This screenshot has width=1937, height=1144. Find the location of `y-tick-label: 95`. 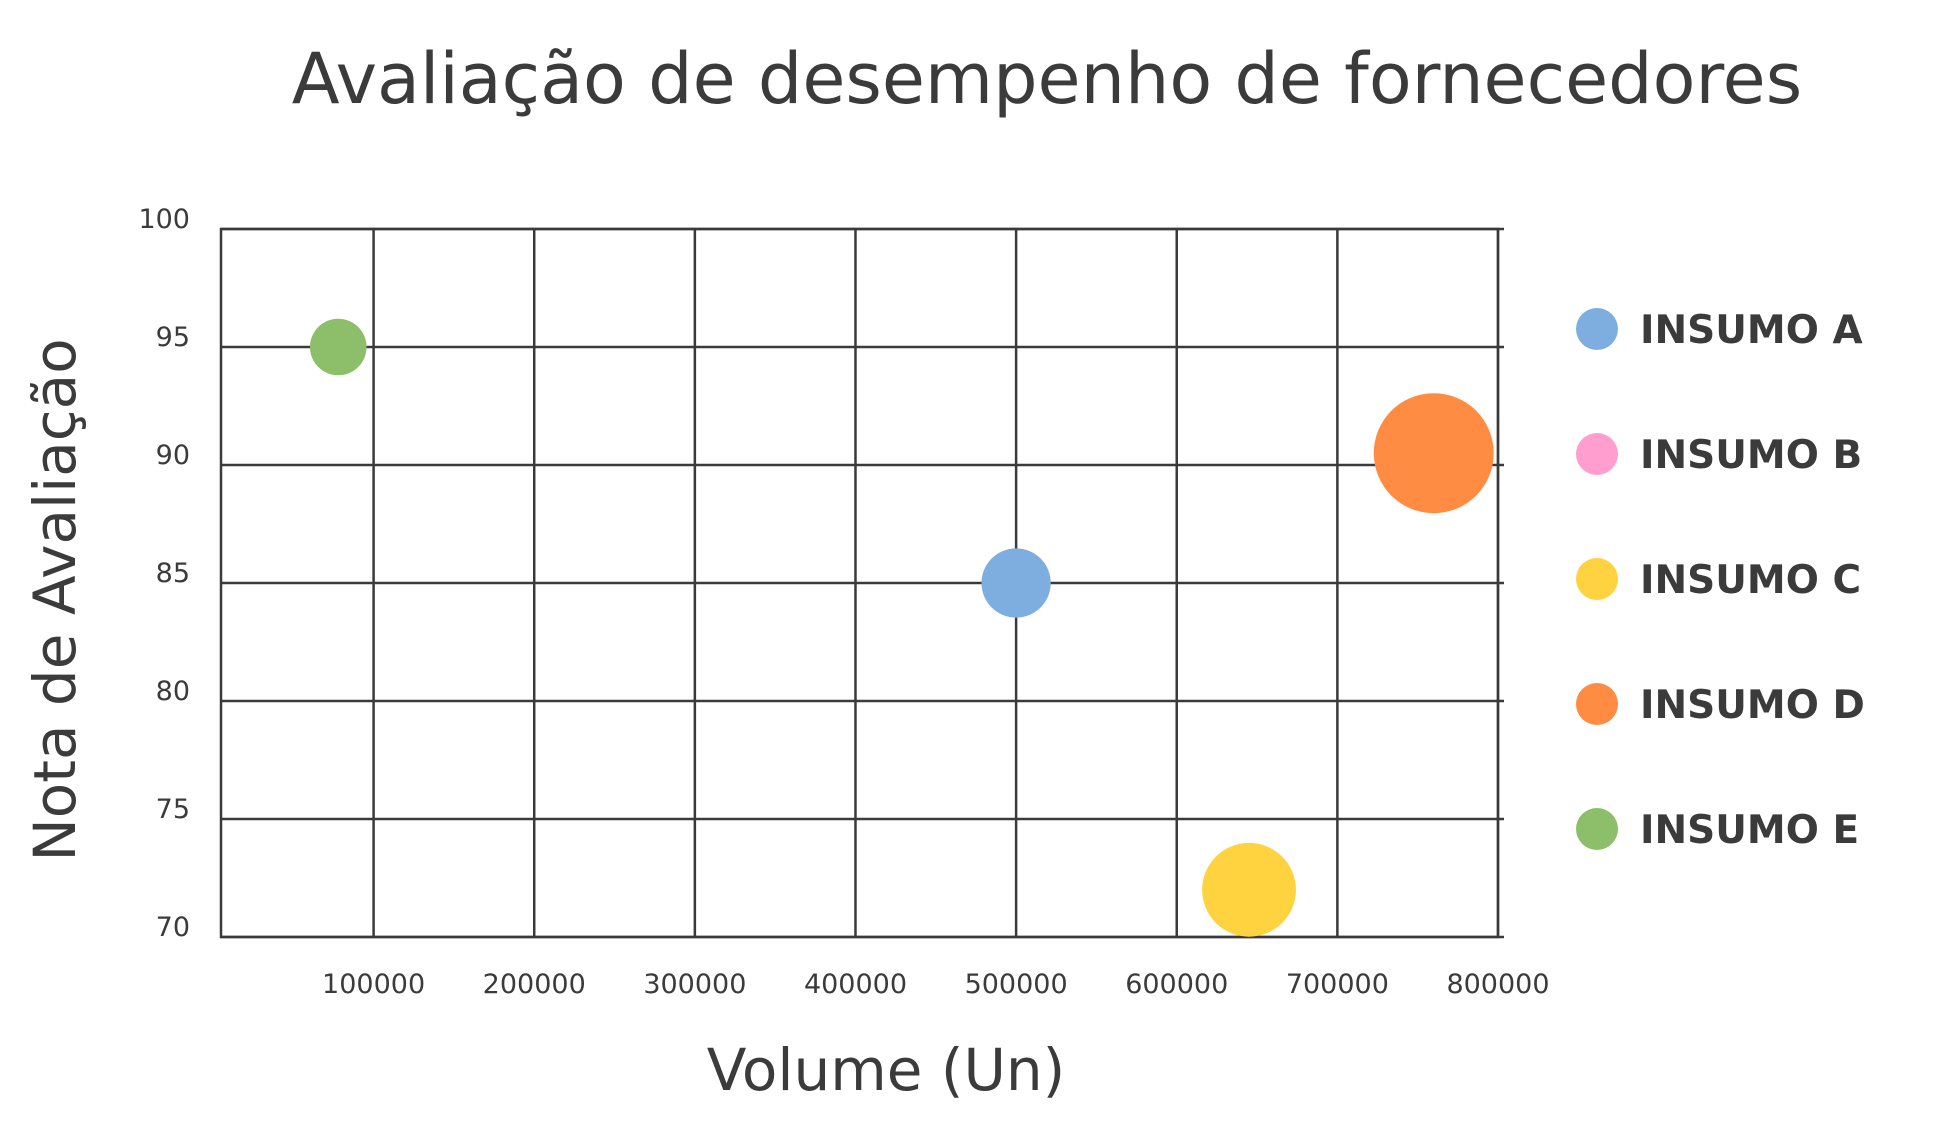

y-tick-label: 95 is located at coordinates (173, 337).